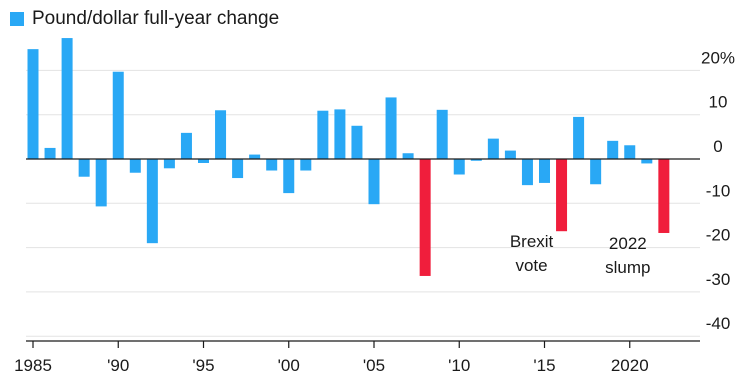 Image resolution: width=740 pixels, height=376 pixels. What do you see at coordinates (203, 365) in the screenshot?
I see `x-tick-label: '95` at bounding box center [203, 365].